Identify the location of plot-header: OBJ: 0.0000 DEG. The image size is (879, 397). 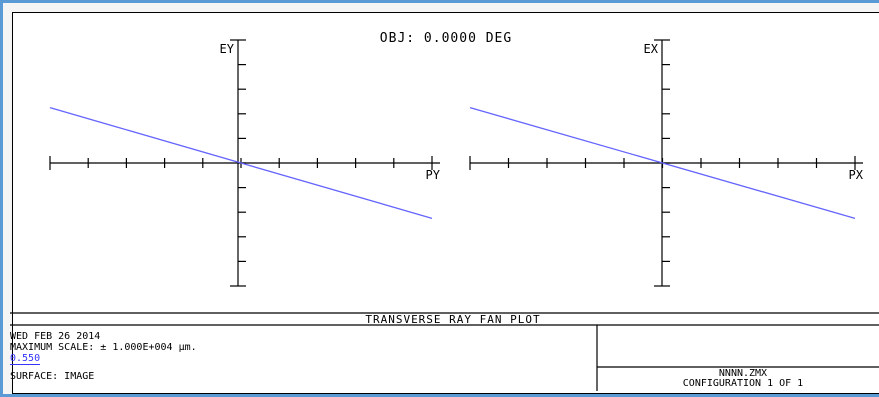
(446, 38).